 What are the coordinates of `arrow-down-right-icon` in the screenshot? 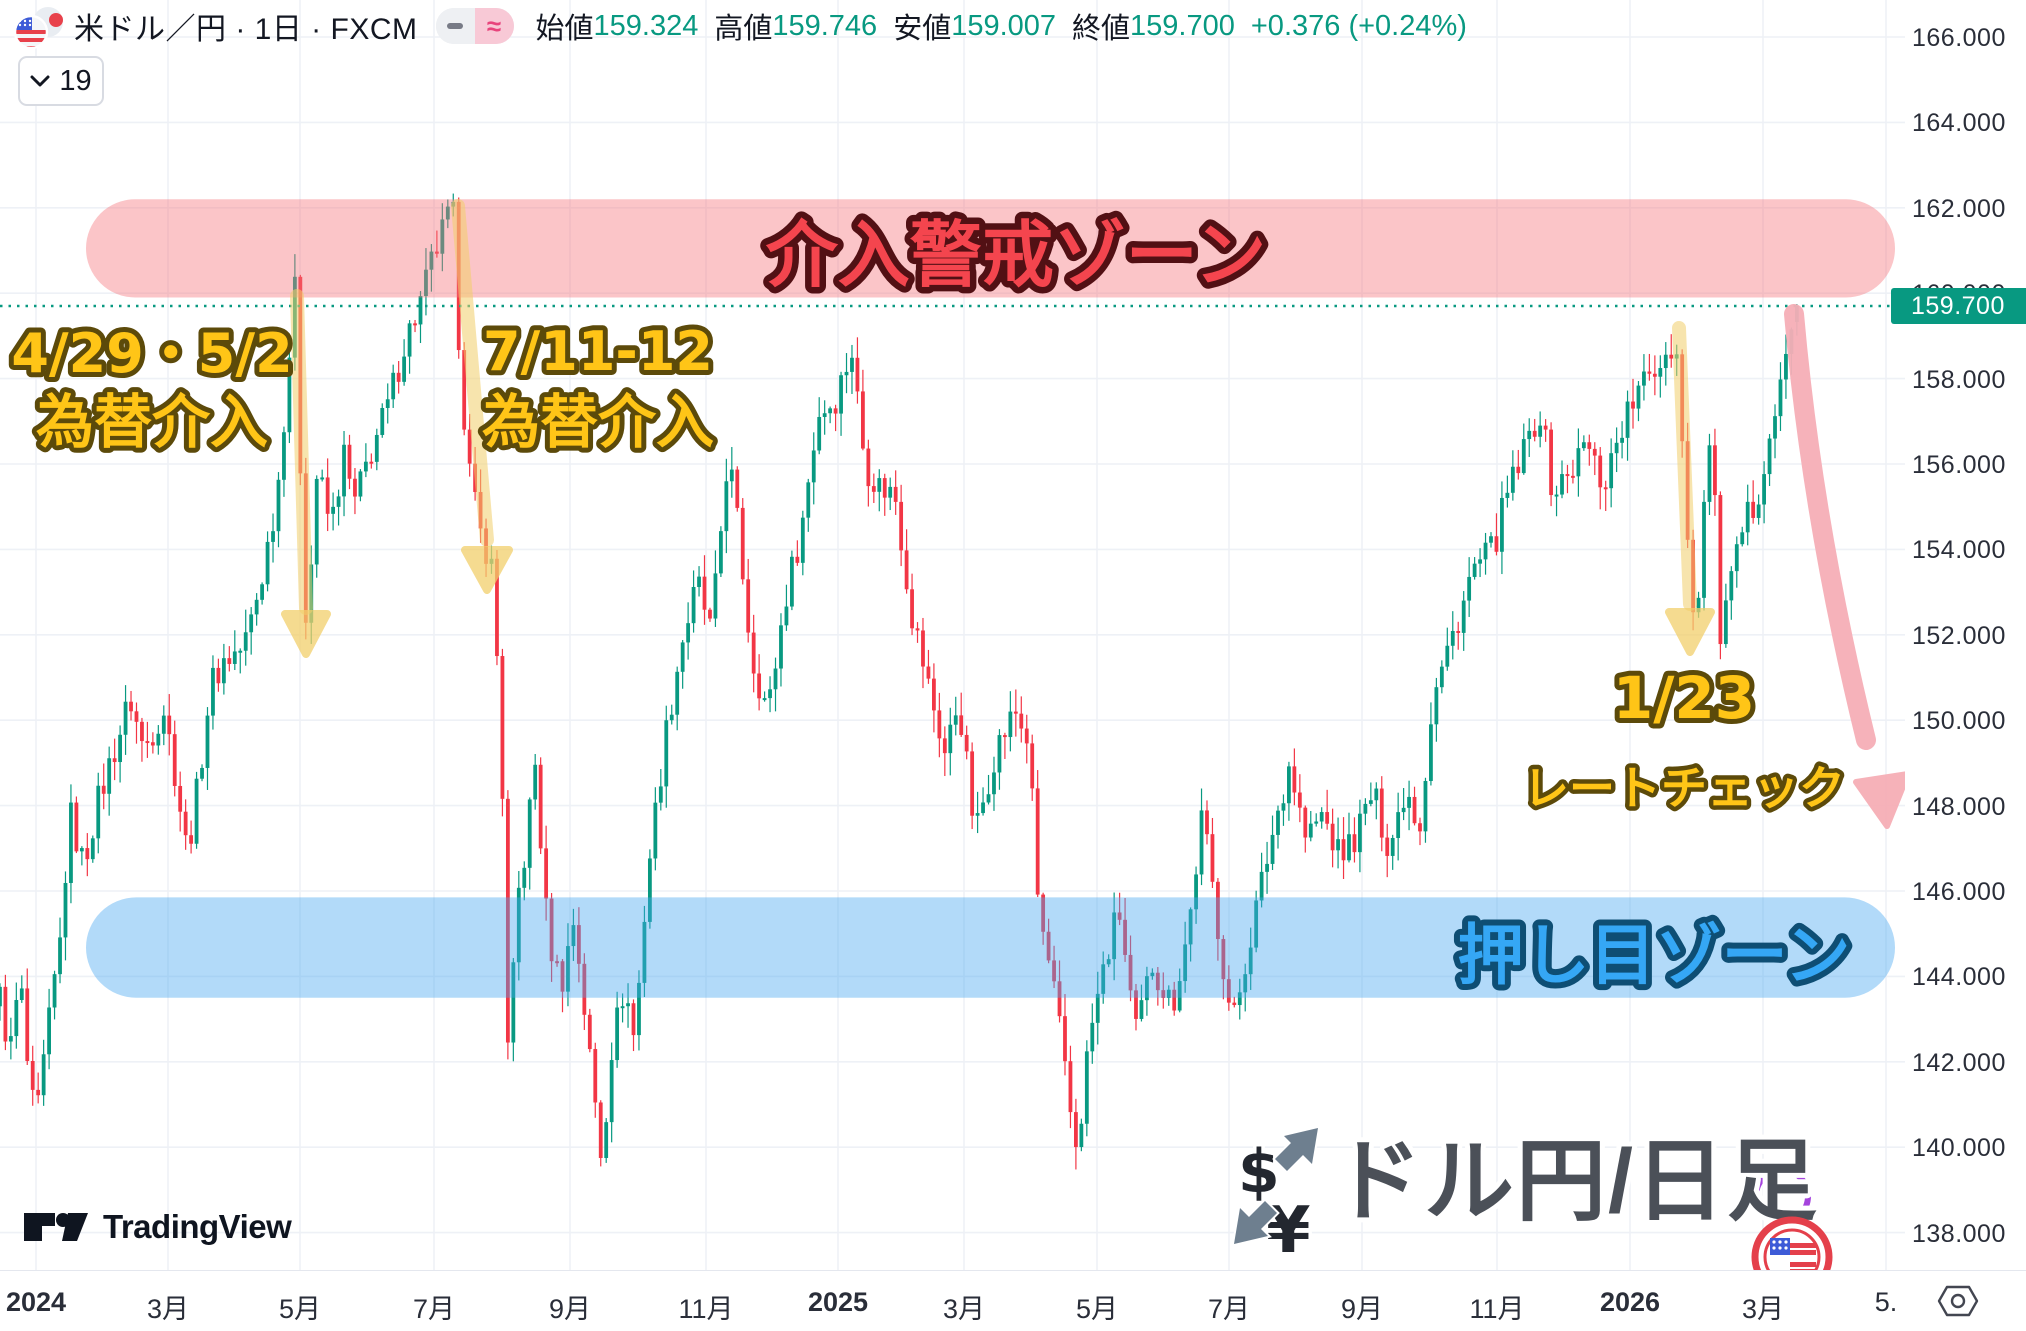 It's located at (1296, 1149).